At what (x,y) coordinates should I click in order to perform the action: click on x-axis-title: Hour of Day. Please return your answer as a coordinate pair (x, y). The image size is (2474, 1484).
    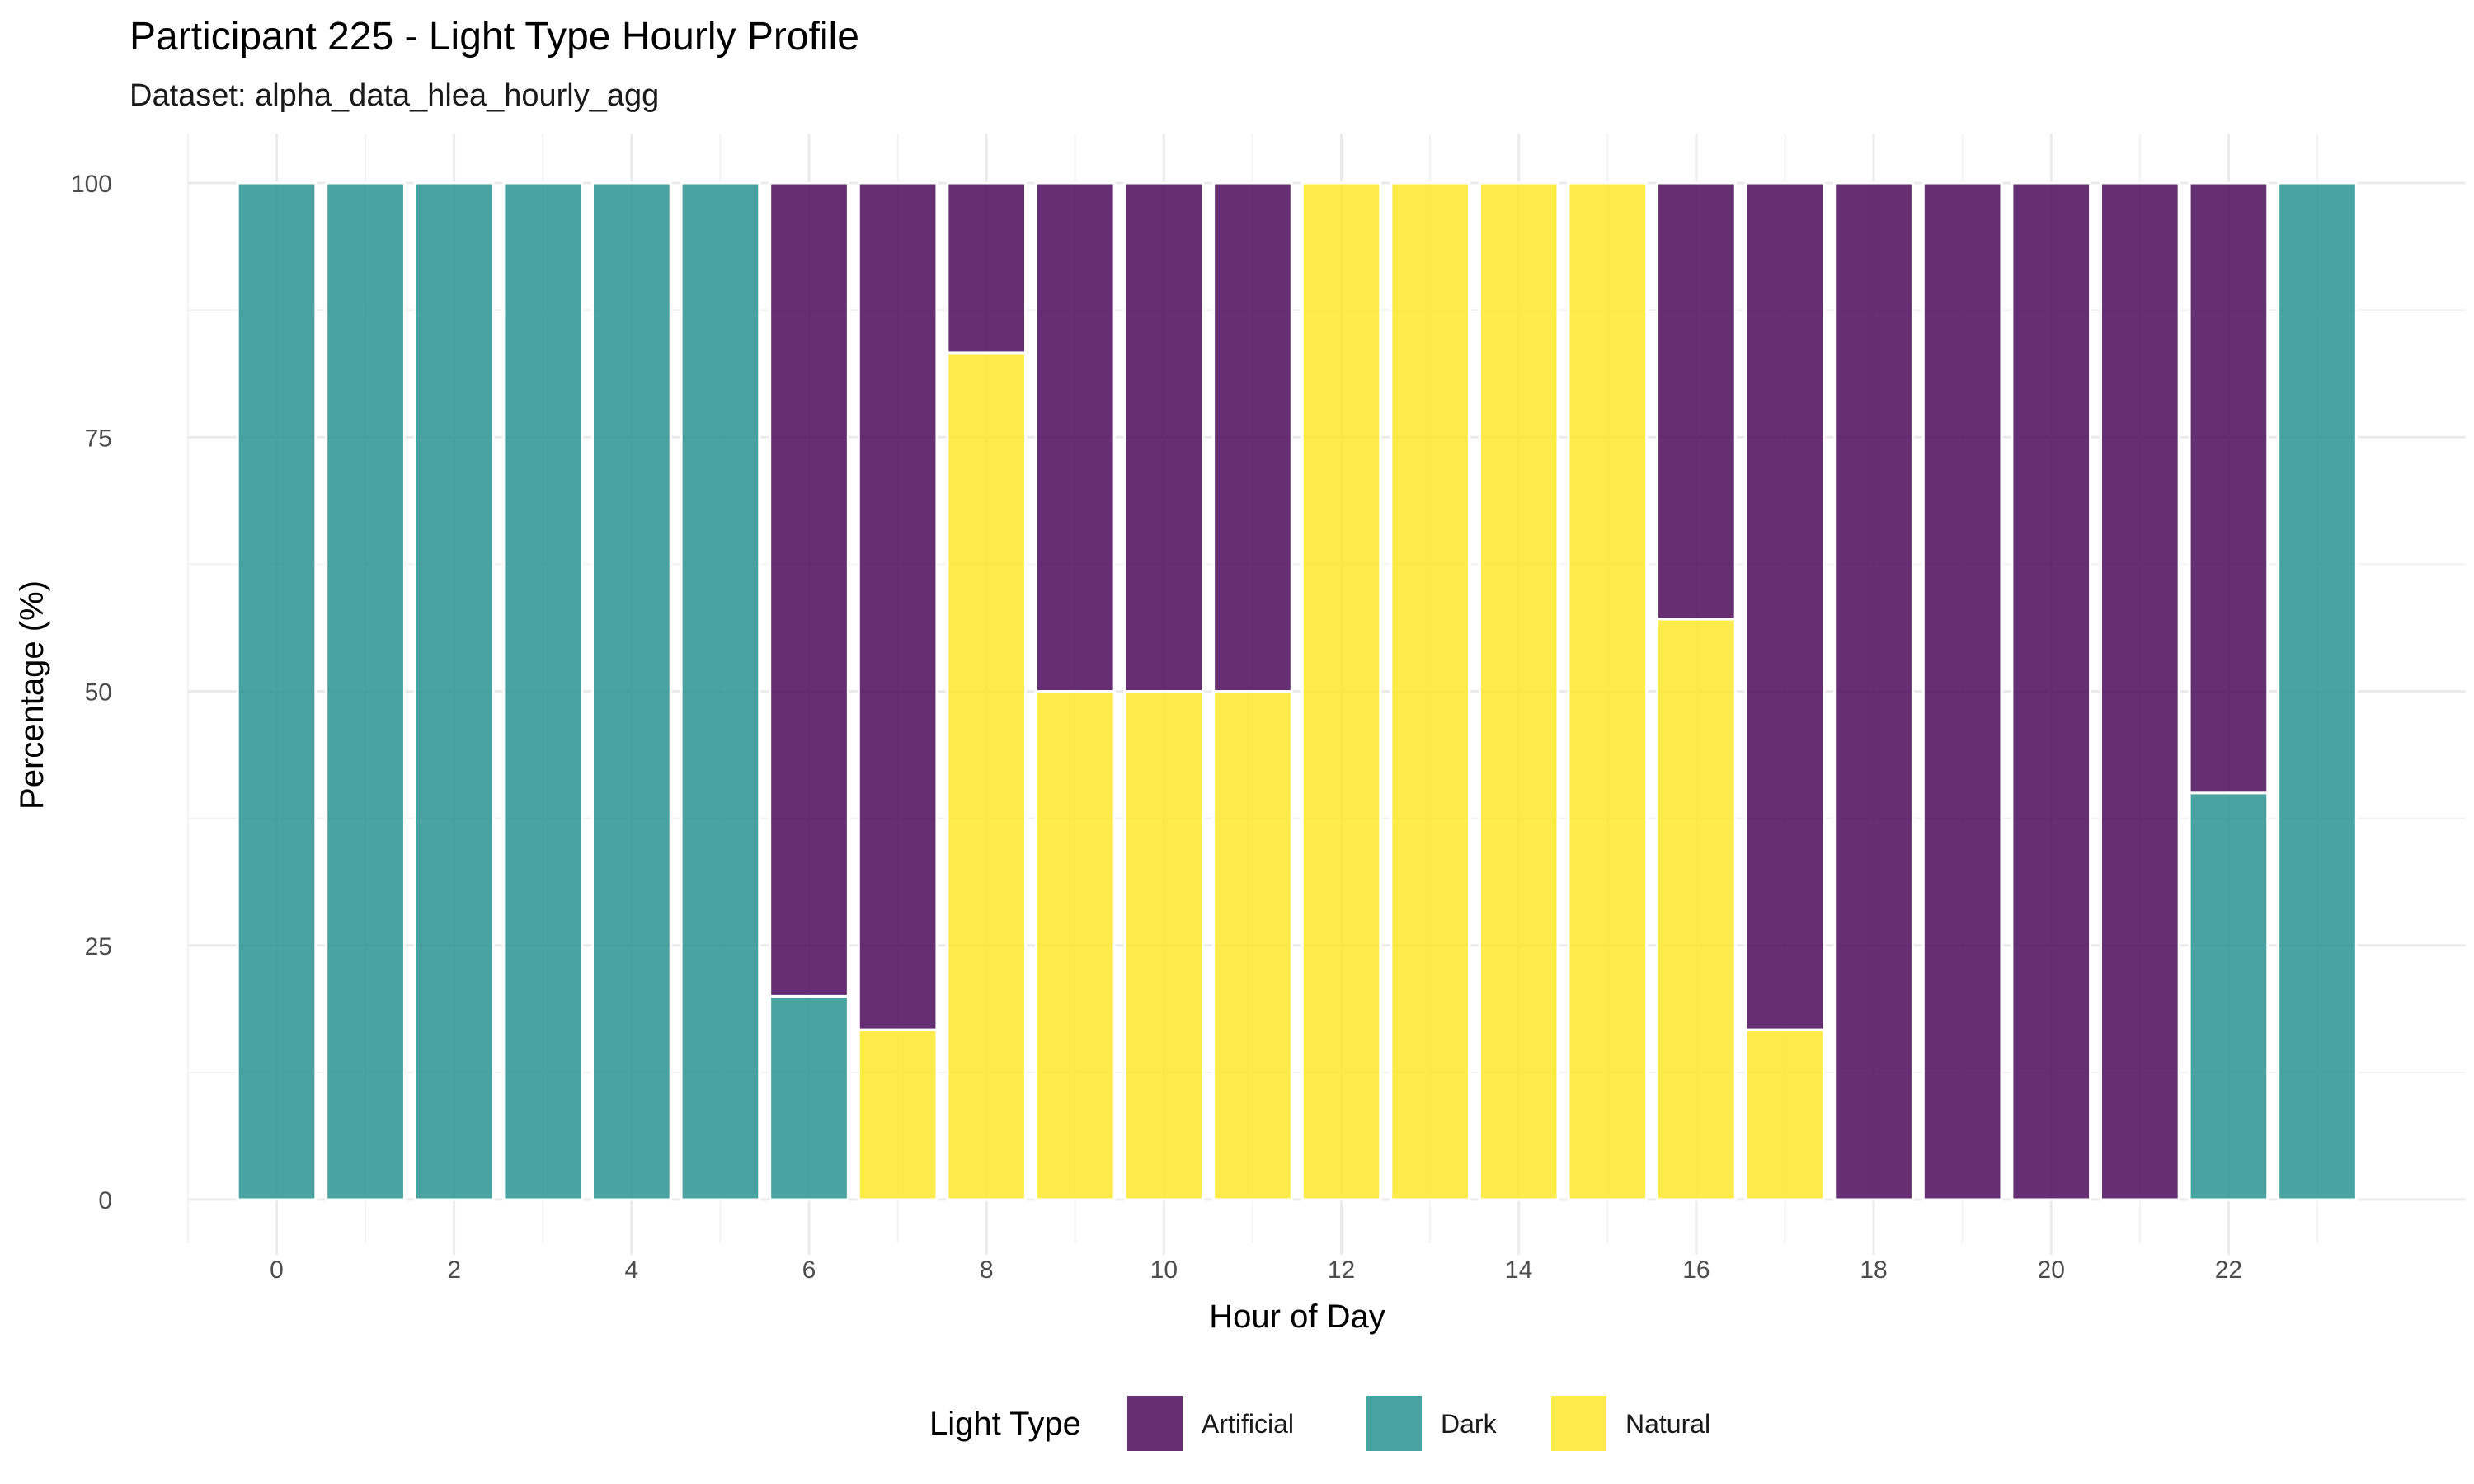
    Looking at the image, I should click on (1297, 1316).